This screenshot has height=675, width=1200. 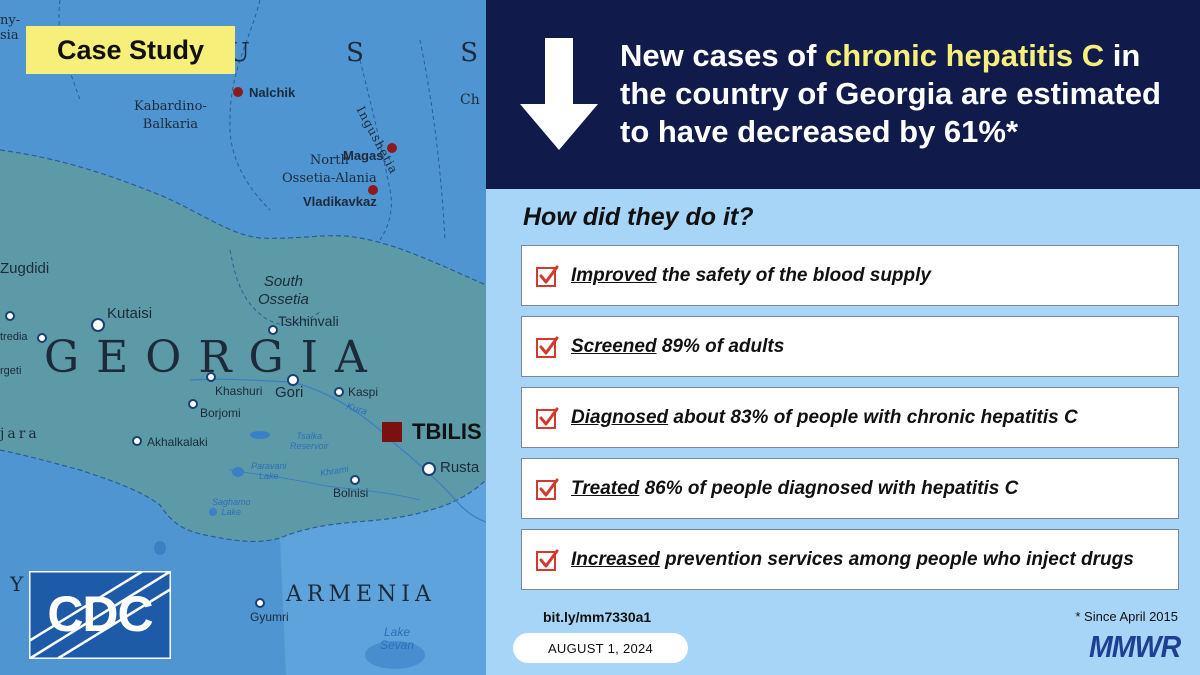 What do you see at coordinates (605, 488) in the screenshot?
I see `list-item-keyword: Treated` at bounding box center [605, 488].